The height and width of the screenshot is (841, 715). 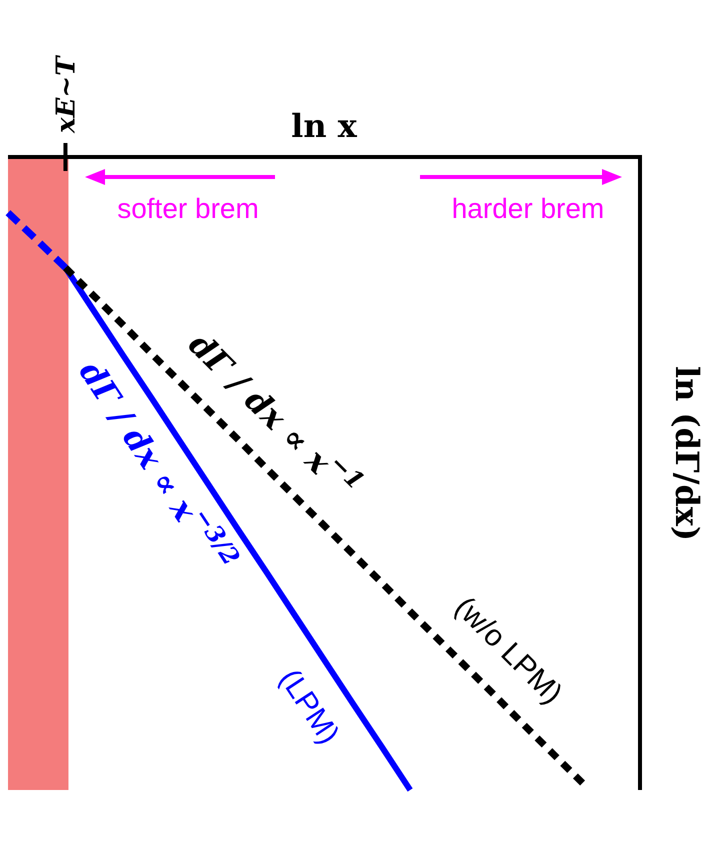 What do you see at coordinates (324, 126) in the screenshot?
I see `x-axis-title: ln x` at bounding box center [324, 126].